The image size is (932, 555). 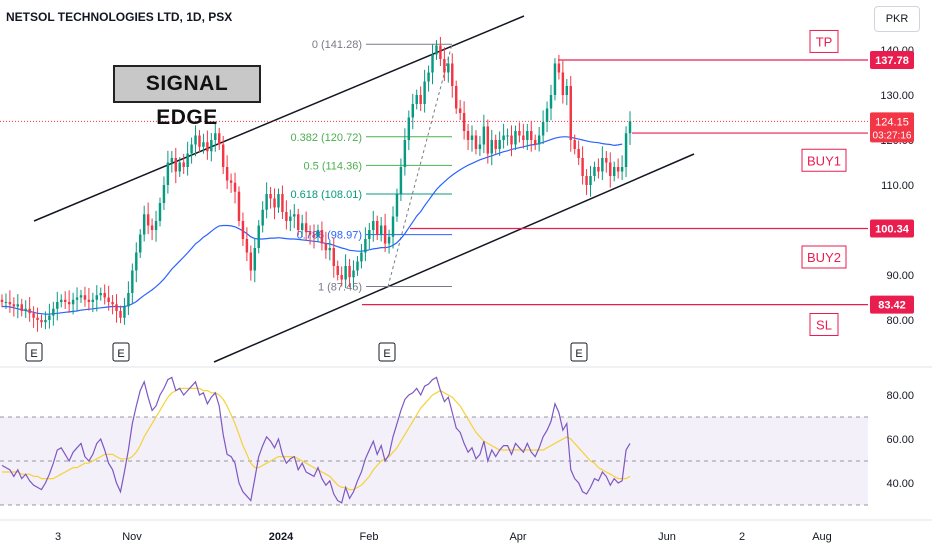 What do you see at coordinates (900, 396) in the screenshot?
I see `rsi-tick-label: 80.00` at bounding box center [900, 396].